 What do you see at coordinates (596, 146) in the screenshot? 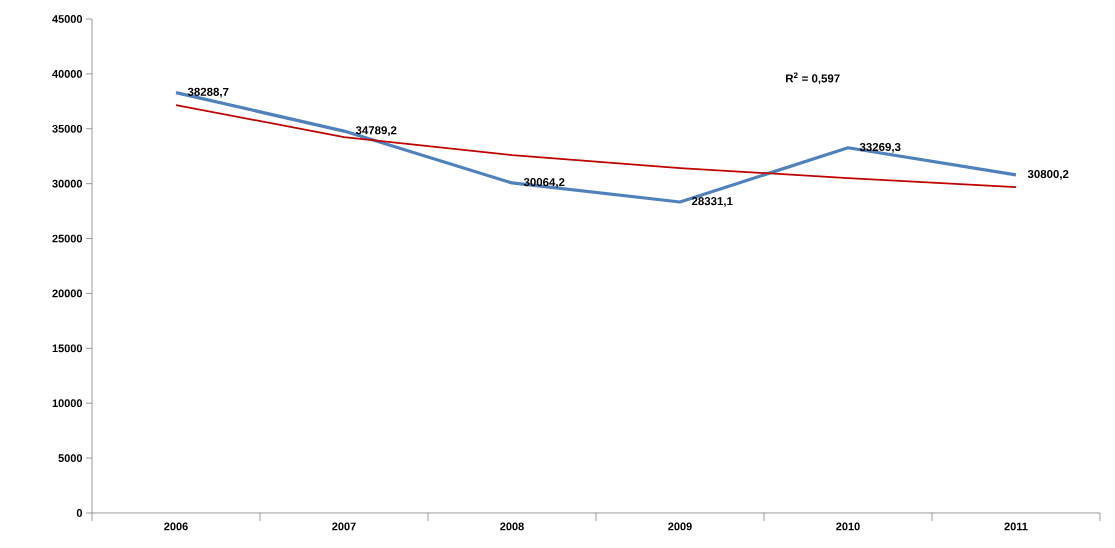
I see `line-series` at bounding box center [596, 146].